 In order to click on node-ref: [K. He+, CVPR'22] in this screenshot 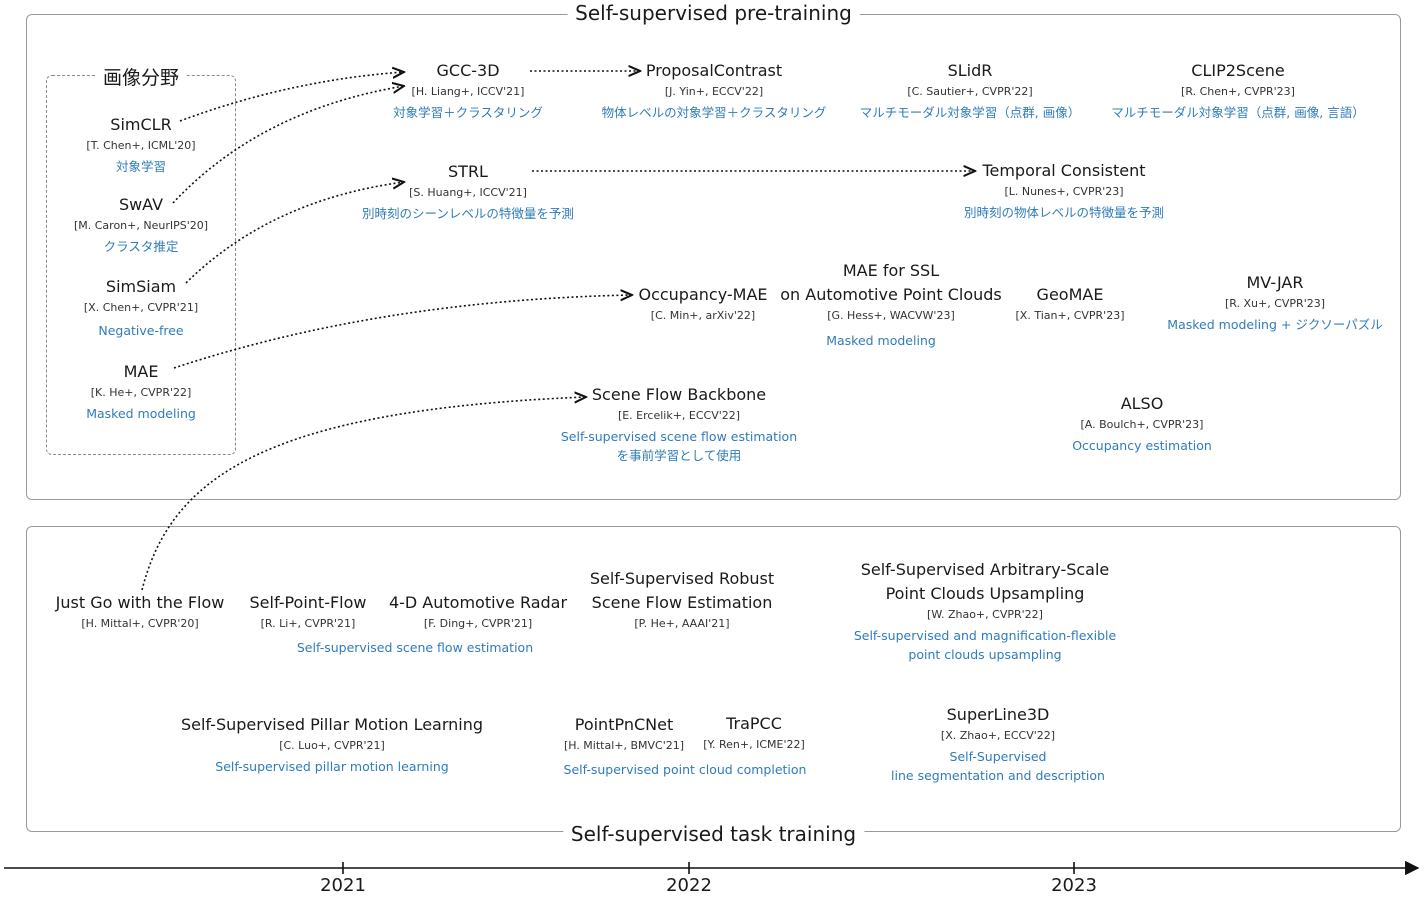, I will do `click(141, 392)`.